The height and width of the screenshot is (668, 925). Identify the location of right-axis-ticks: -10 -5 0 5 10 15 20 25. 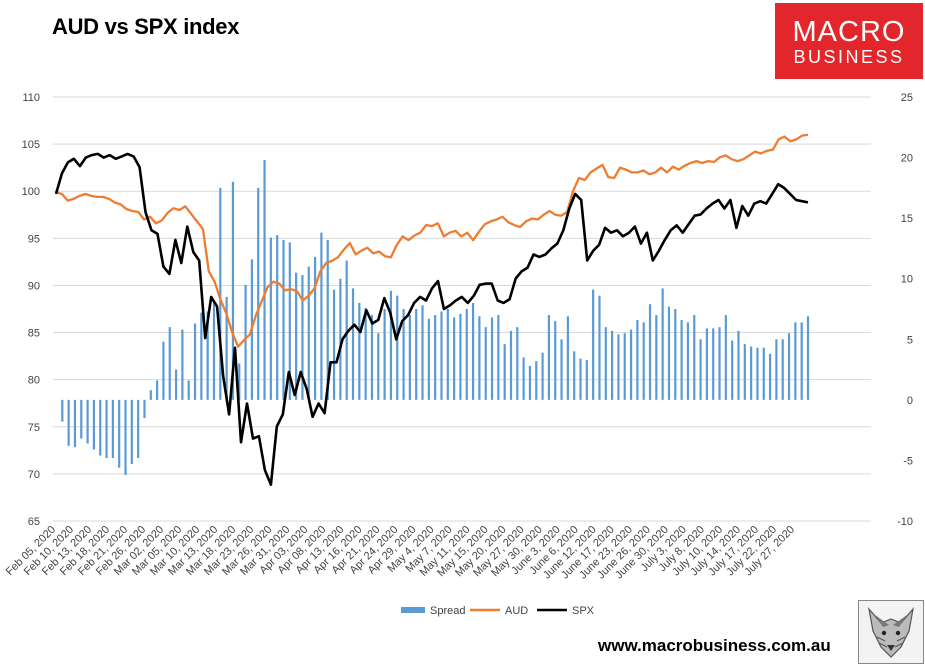
(905, 310).